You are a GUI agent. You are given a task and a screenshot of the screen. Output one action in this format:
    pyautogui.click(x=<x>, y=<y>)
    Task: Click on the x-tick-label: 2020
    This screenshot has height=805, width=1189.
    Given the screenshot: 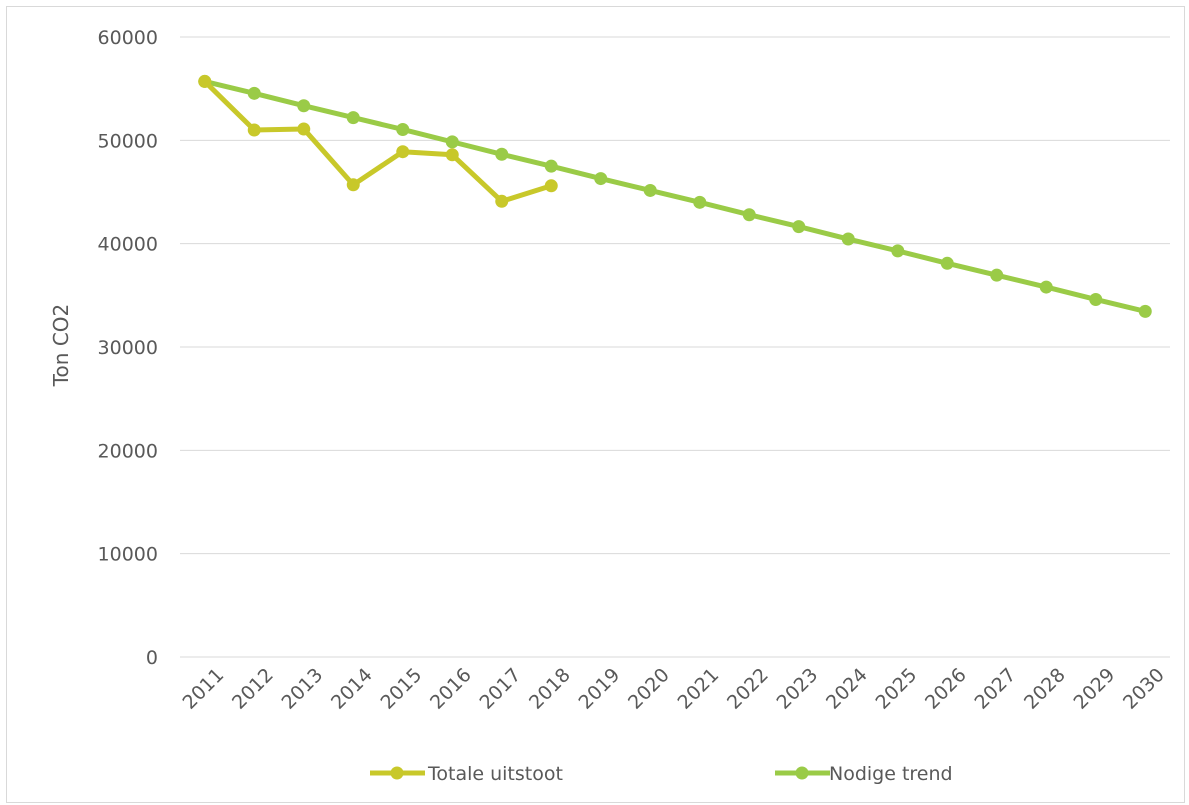 What is the action you would take?
    pyautogui.click(x=649, y=689)
    